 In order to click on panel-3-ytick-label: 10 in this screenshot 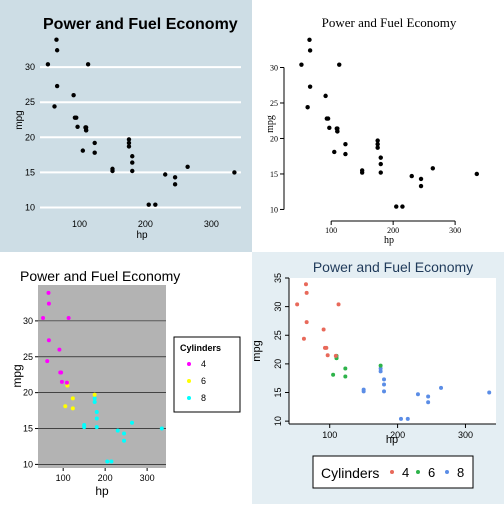, I will do `click(28, 464)`.